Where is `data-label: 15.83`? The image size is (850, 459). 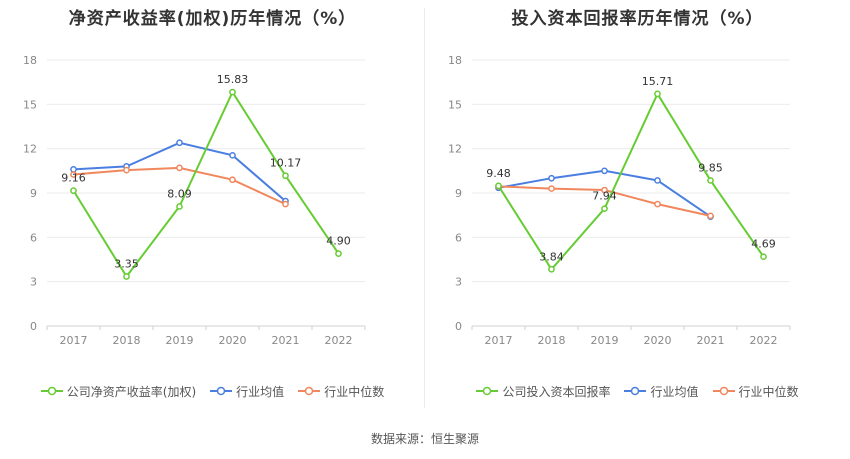 data-label: 15.83 is located at coordinates (233, 79).